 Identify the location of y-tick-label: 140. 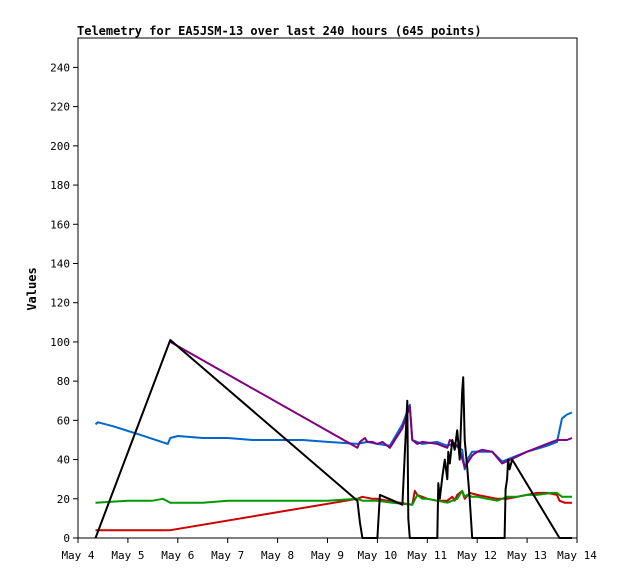
(60, 263).